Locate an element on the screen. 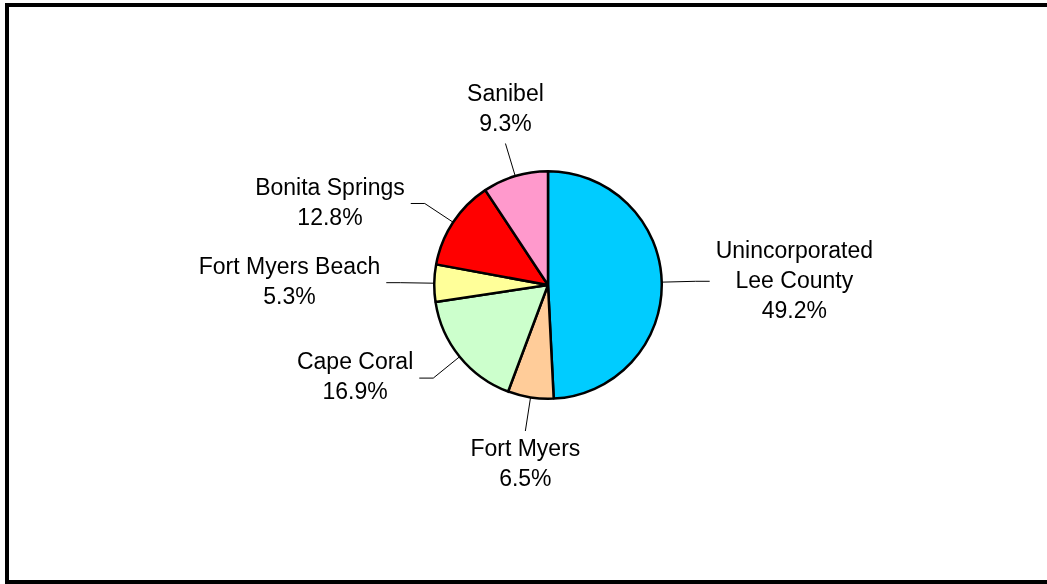 The width and height of the screenshot is (1047, 584). data-label: 5.3% is located at coordinates (289, 296).